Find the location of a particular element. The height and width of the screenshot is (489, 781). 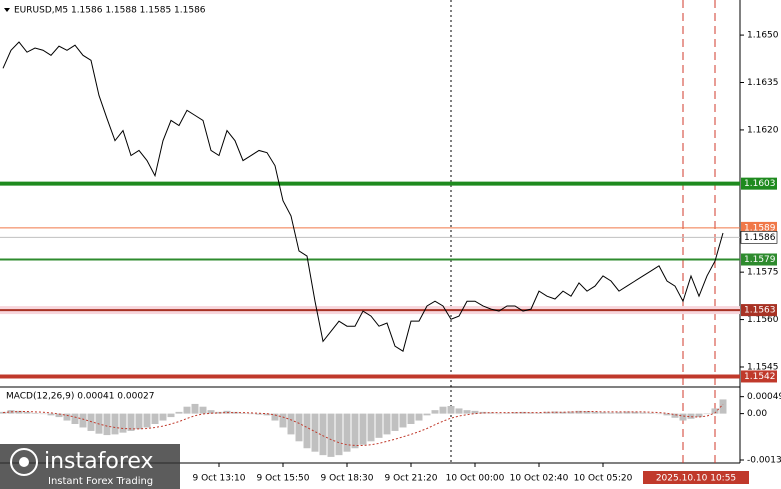

signal-line is located at coordinates (363, 424).